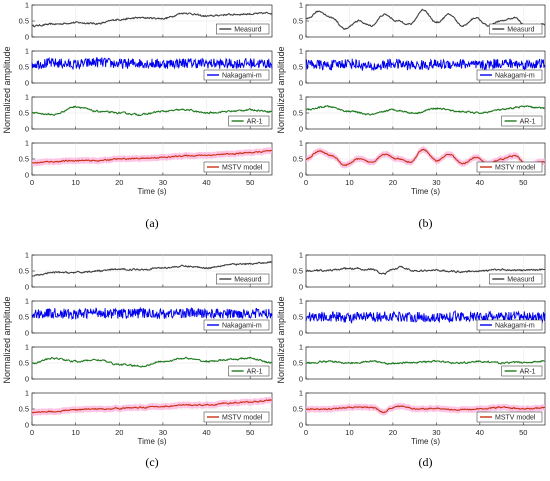  I want to click on series-band, so click(152, 157).